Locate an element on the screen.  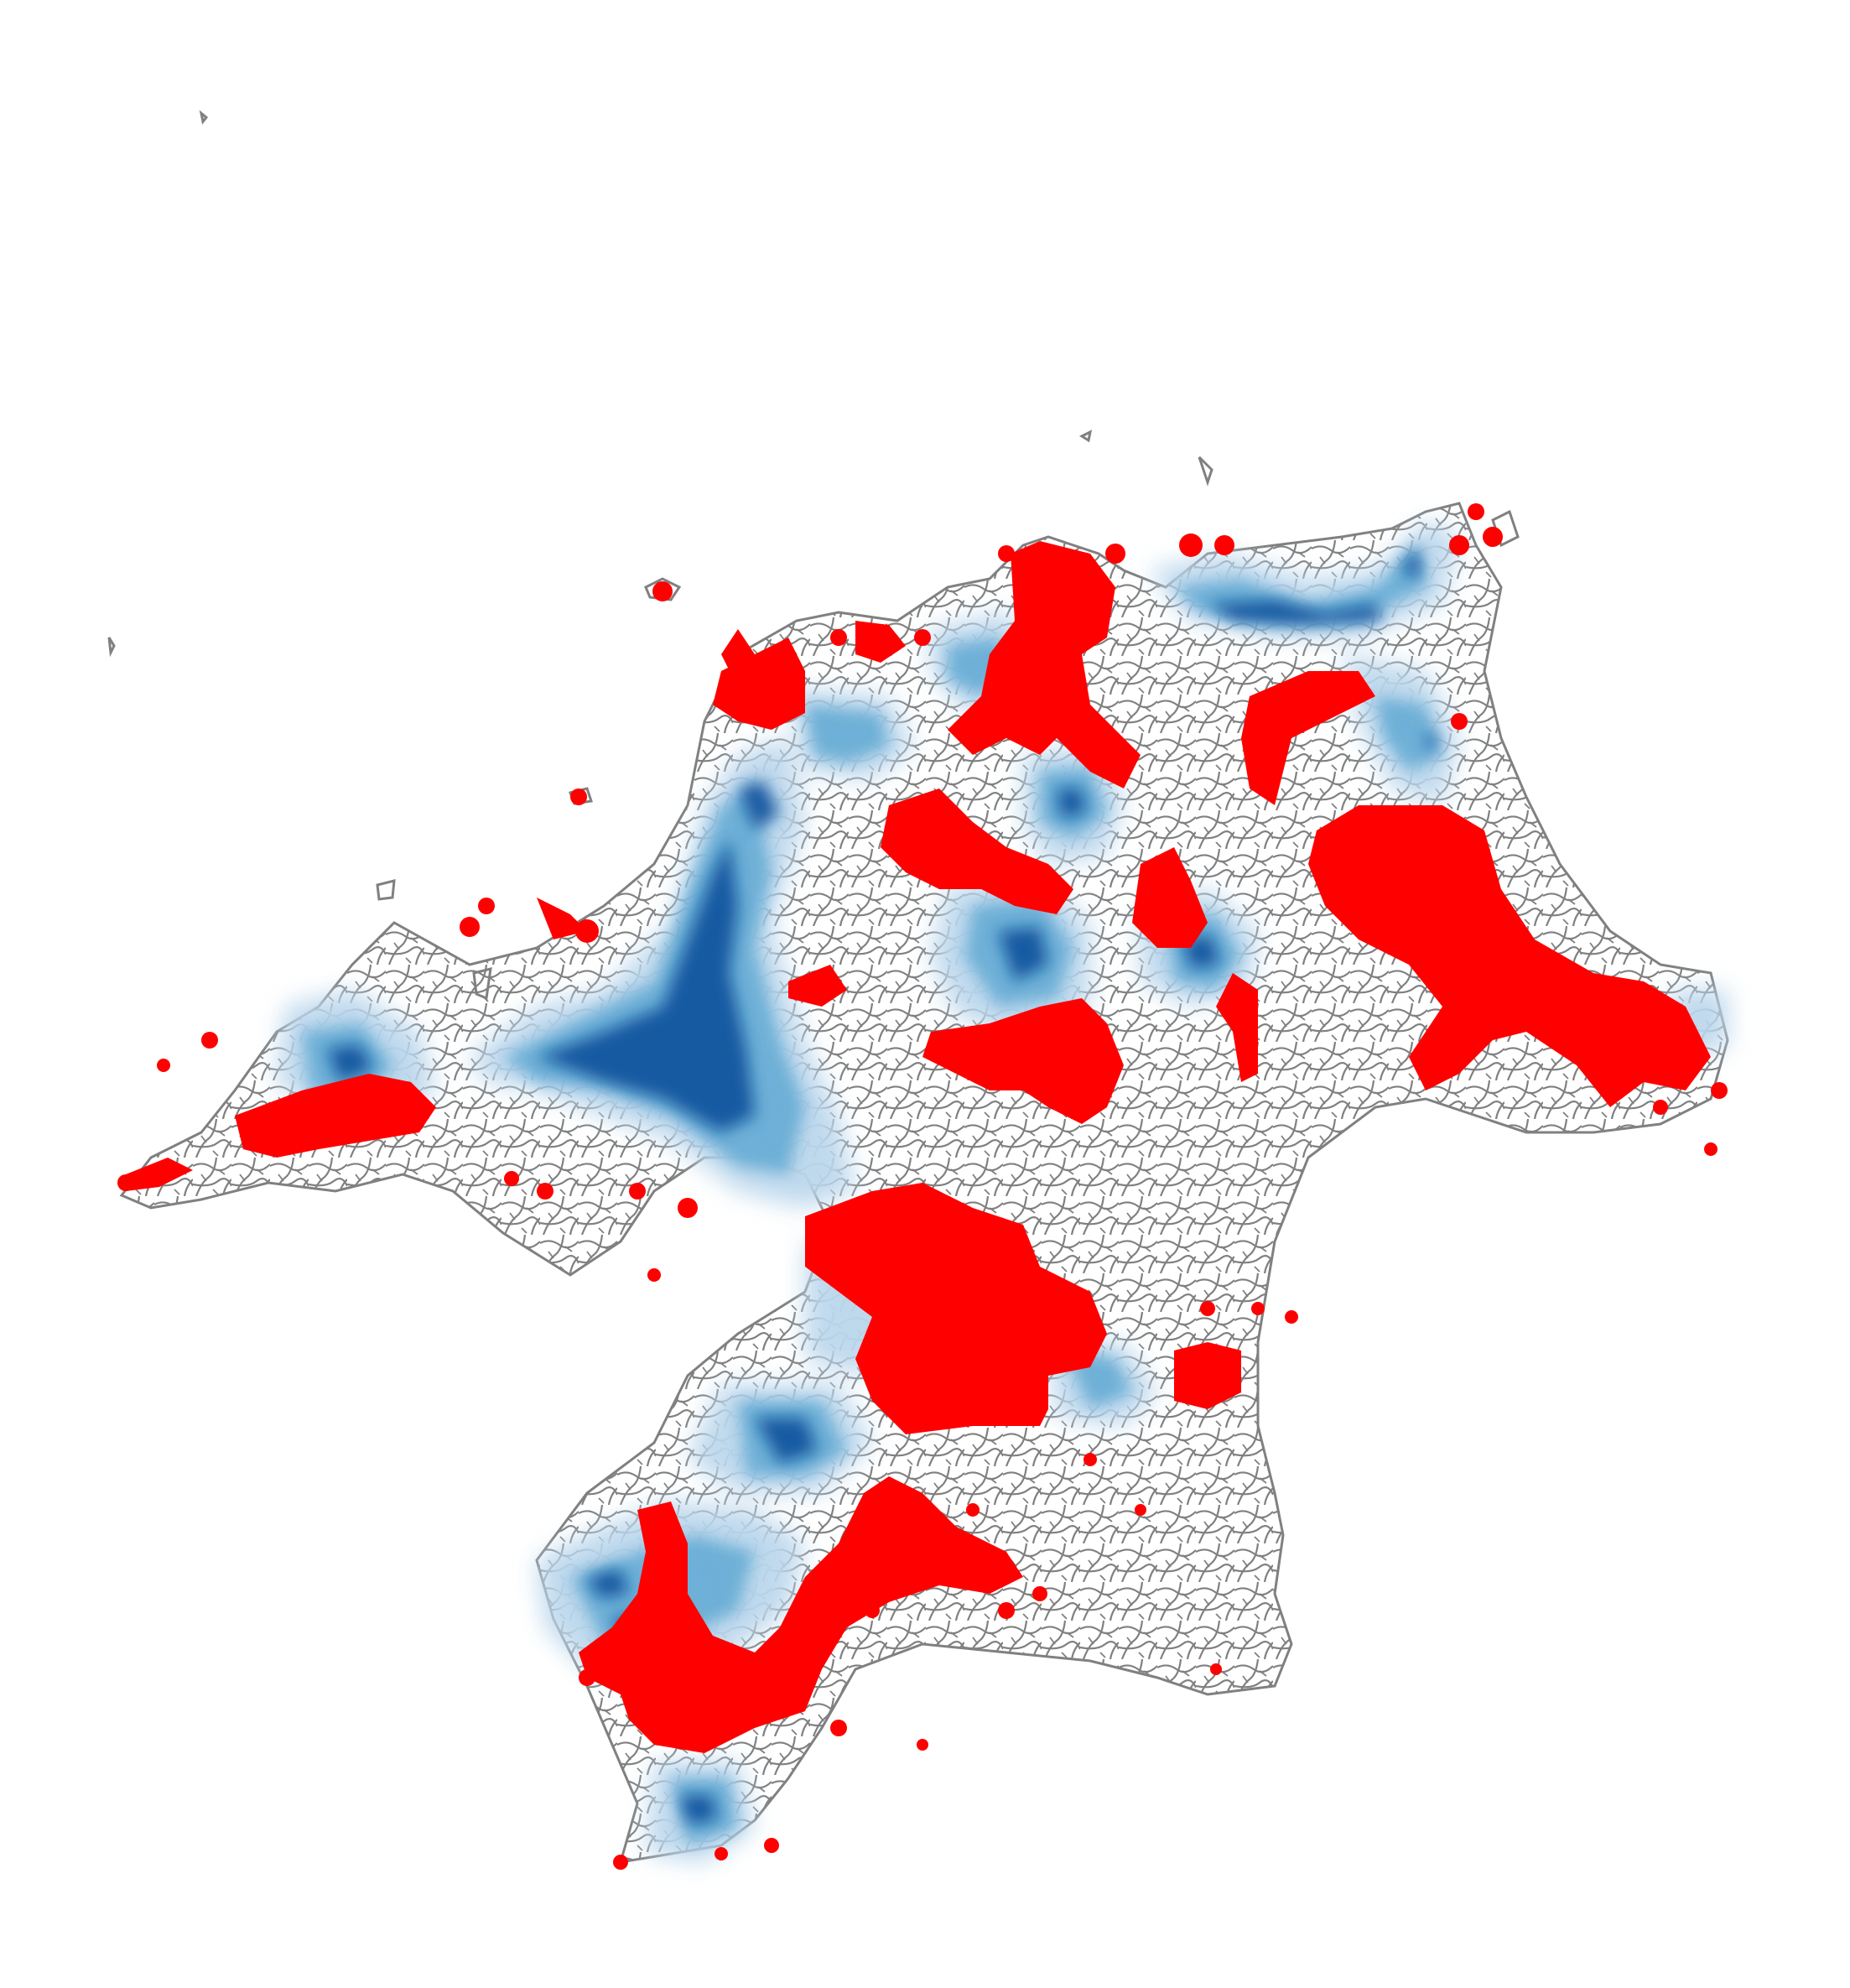
red-cluster-center-east is located at coordinates (1195, 965).